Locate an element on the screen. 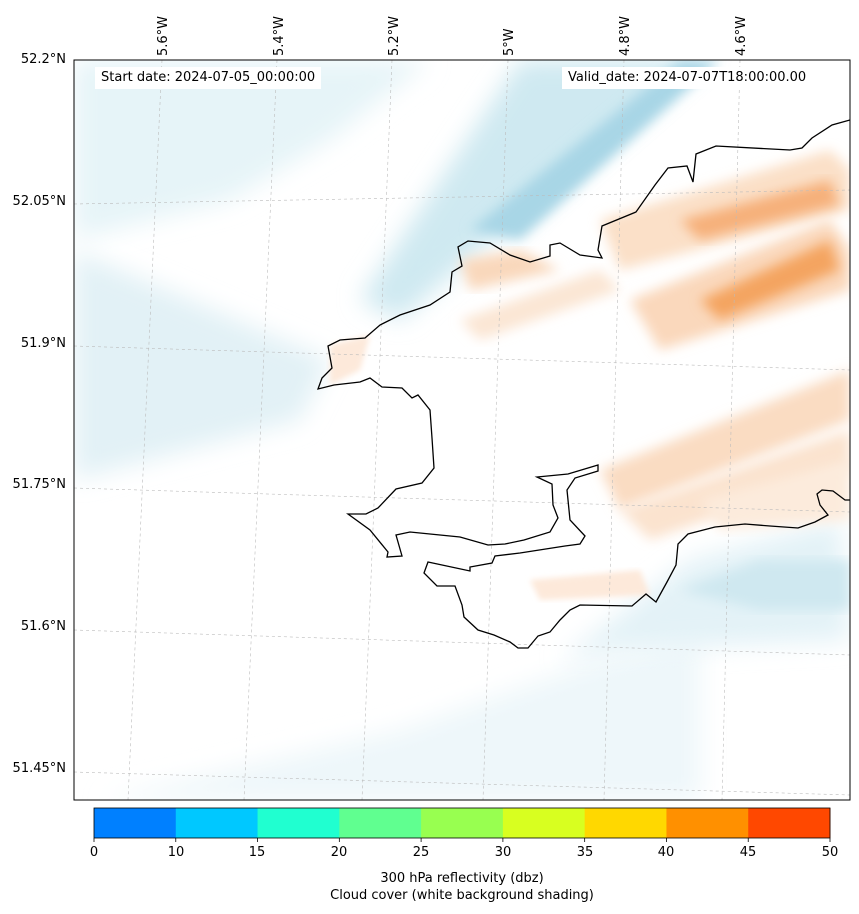 This screenshot has width=859, height=914. colorbar-tick: 50 is located at coordinates (830, 852).